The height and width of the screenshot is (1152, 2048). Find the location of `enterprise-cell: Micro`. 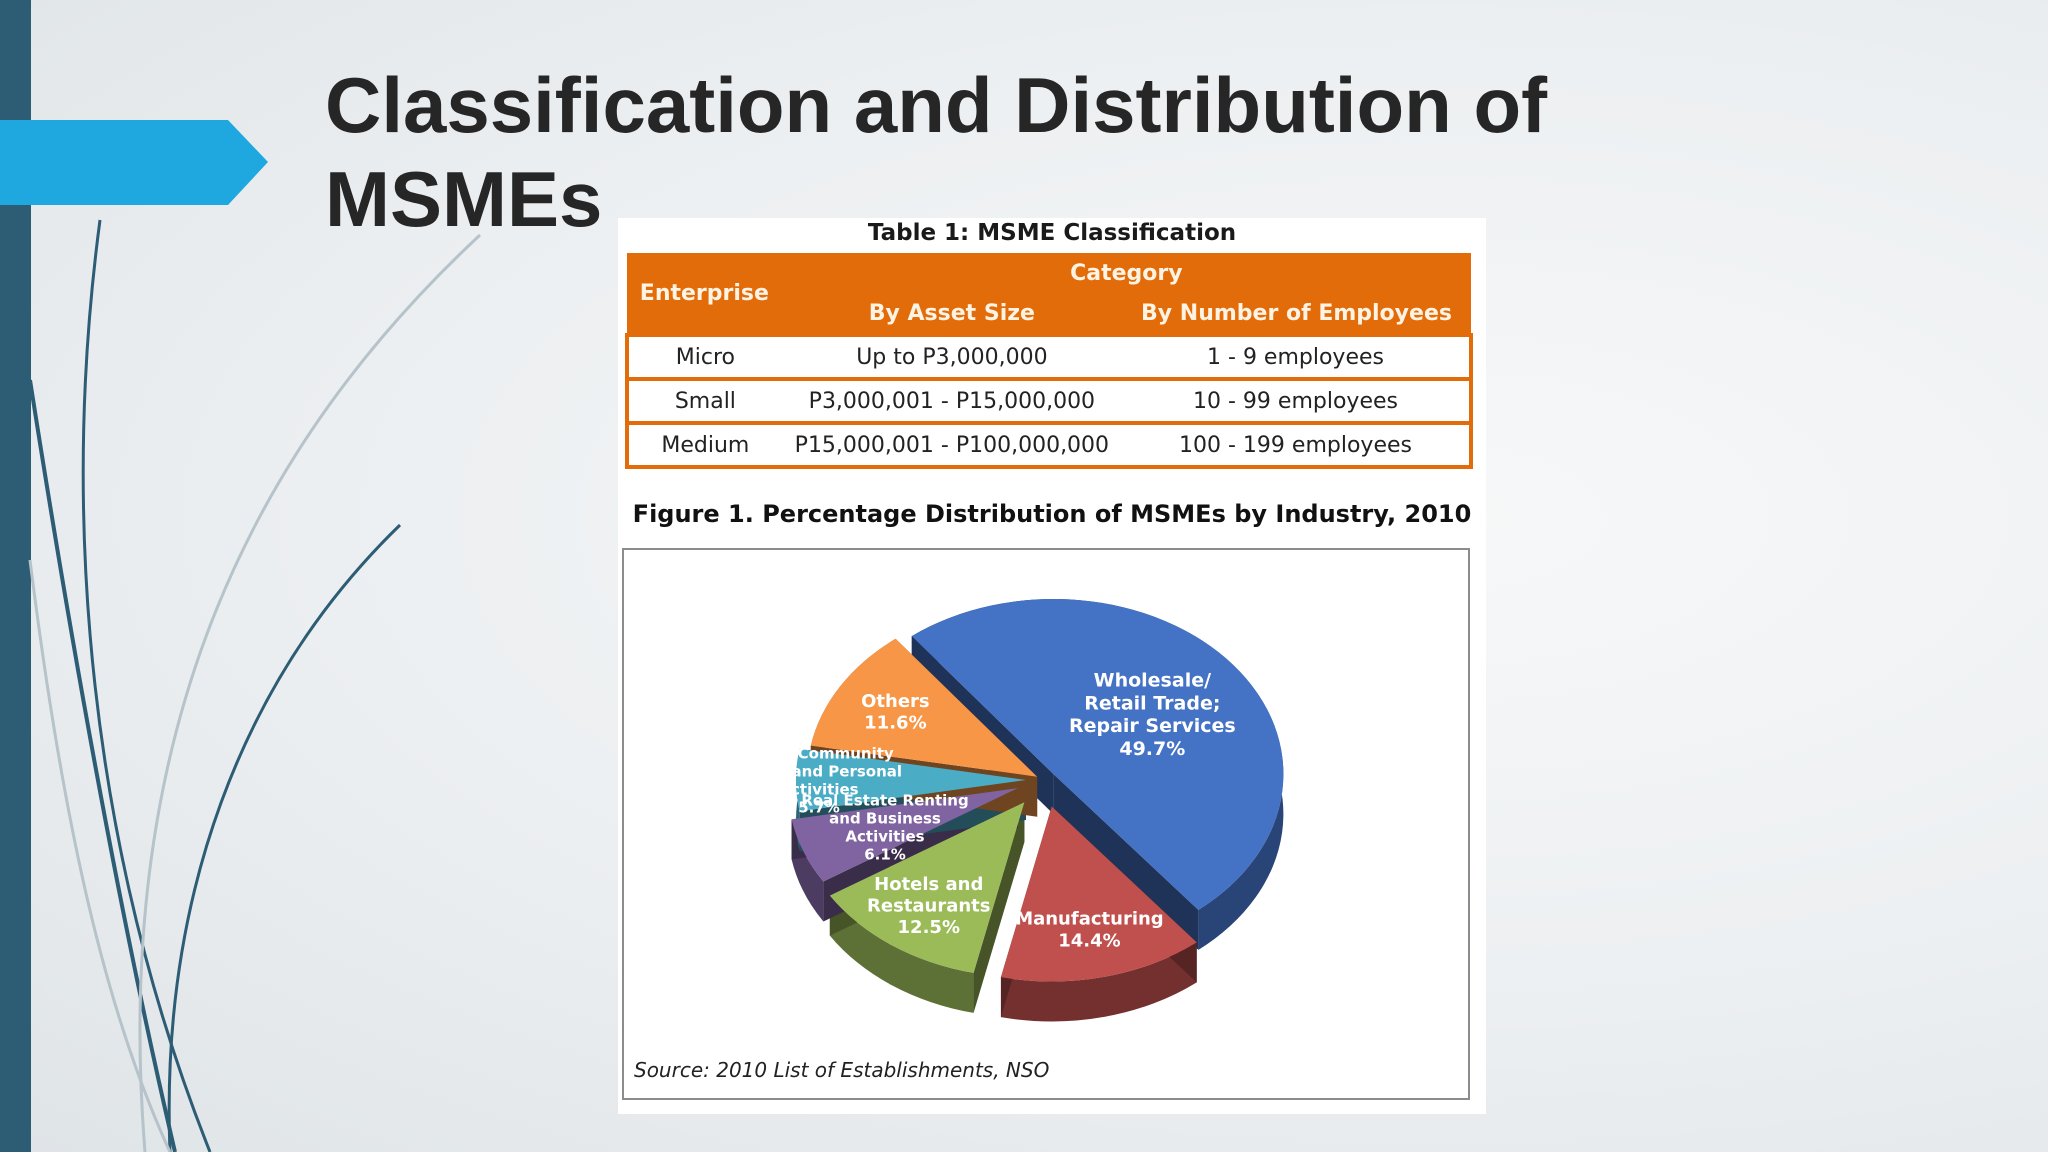

enterprise-cell: Micro is located at coordinates (703, 357).